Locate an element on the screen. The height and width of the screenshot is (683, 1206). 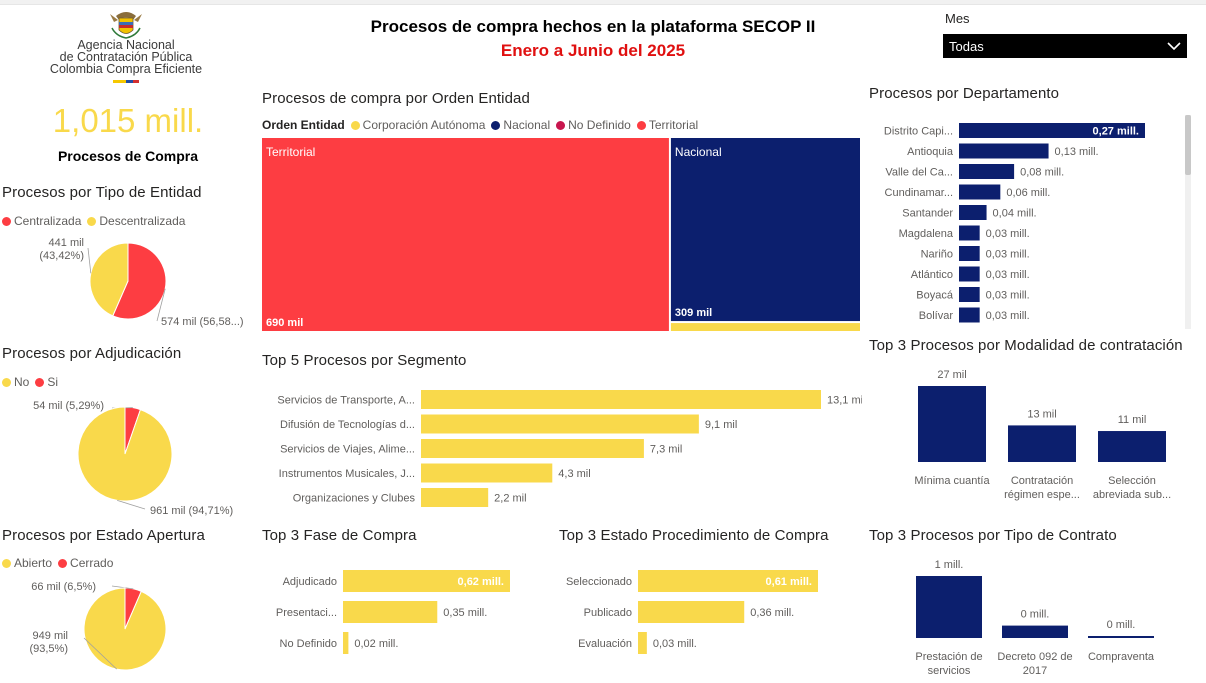
bar-data-label: 0,06 mill. is located at coordinates (1028, 193).